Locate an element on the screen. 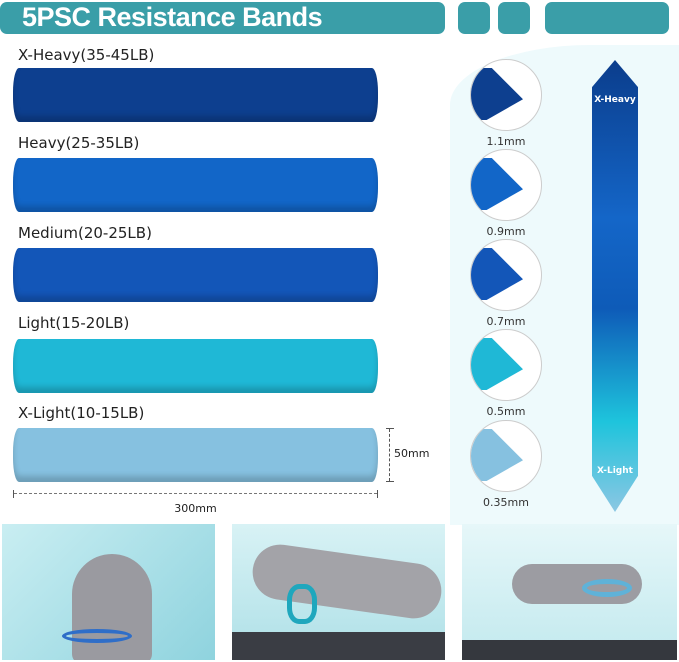 This screenshot has width=679, height=662. band-x-light is located at coordinates (195, 455).